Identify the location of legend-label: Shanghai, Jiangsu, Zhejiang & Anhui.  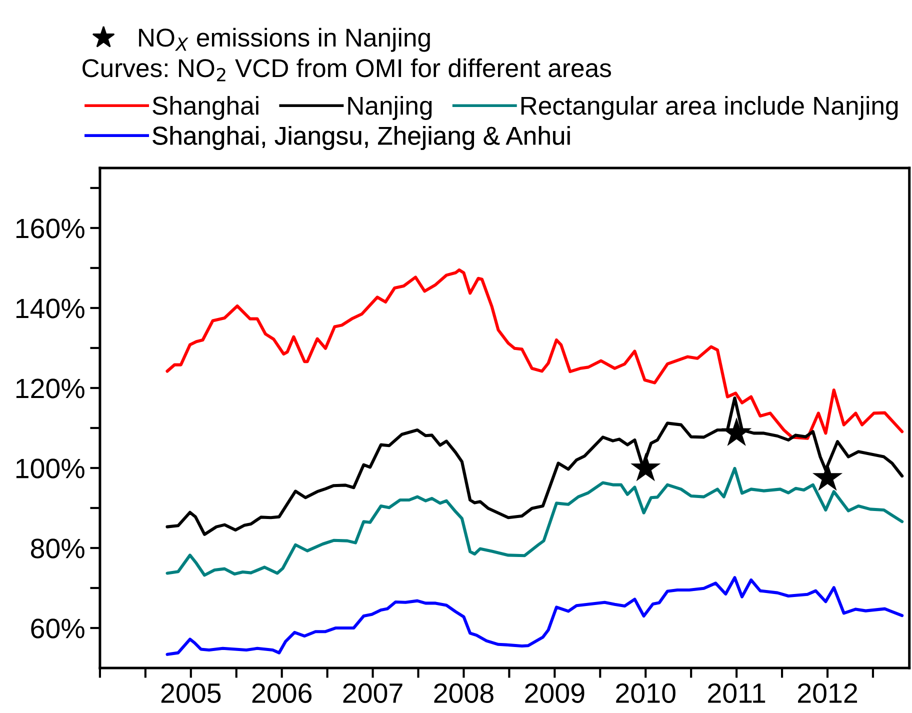
(361, 138).